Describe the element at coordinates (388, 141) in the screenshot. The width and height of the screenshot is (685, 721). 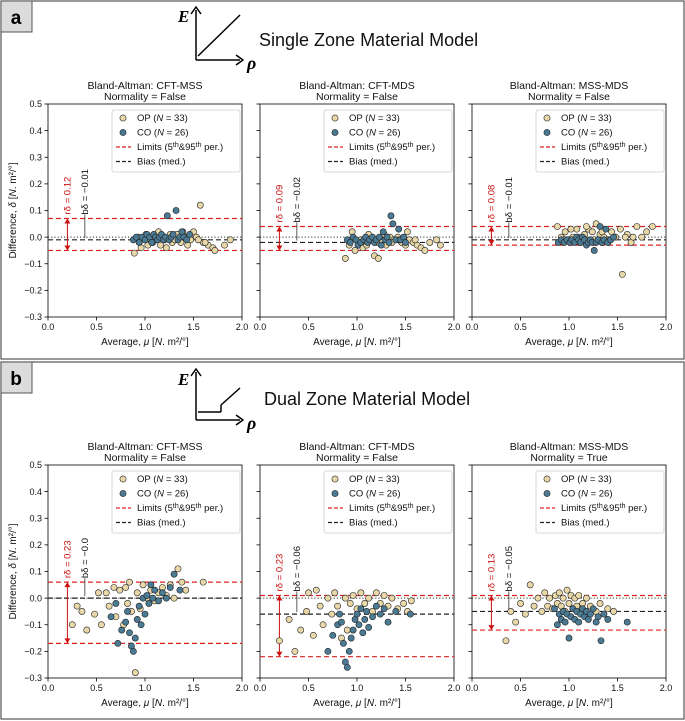
I see `legend-box` at that location.